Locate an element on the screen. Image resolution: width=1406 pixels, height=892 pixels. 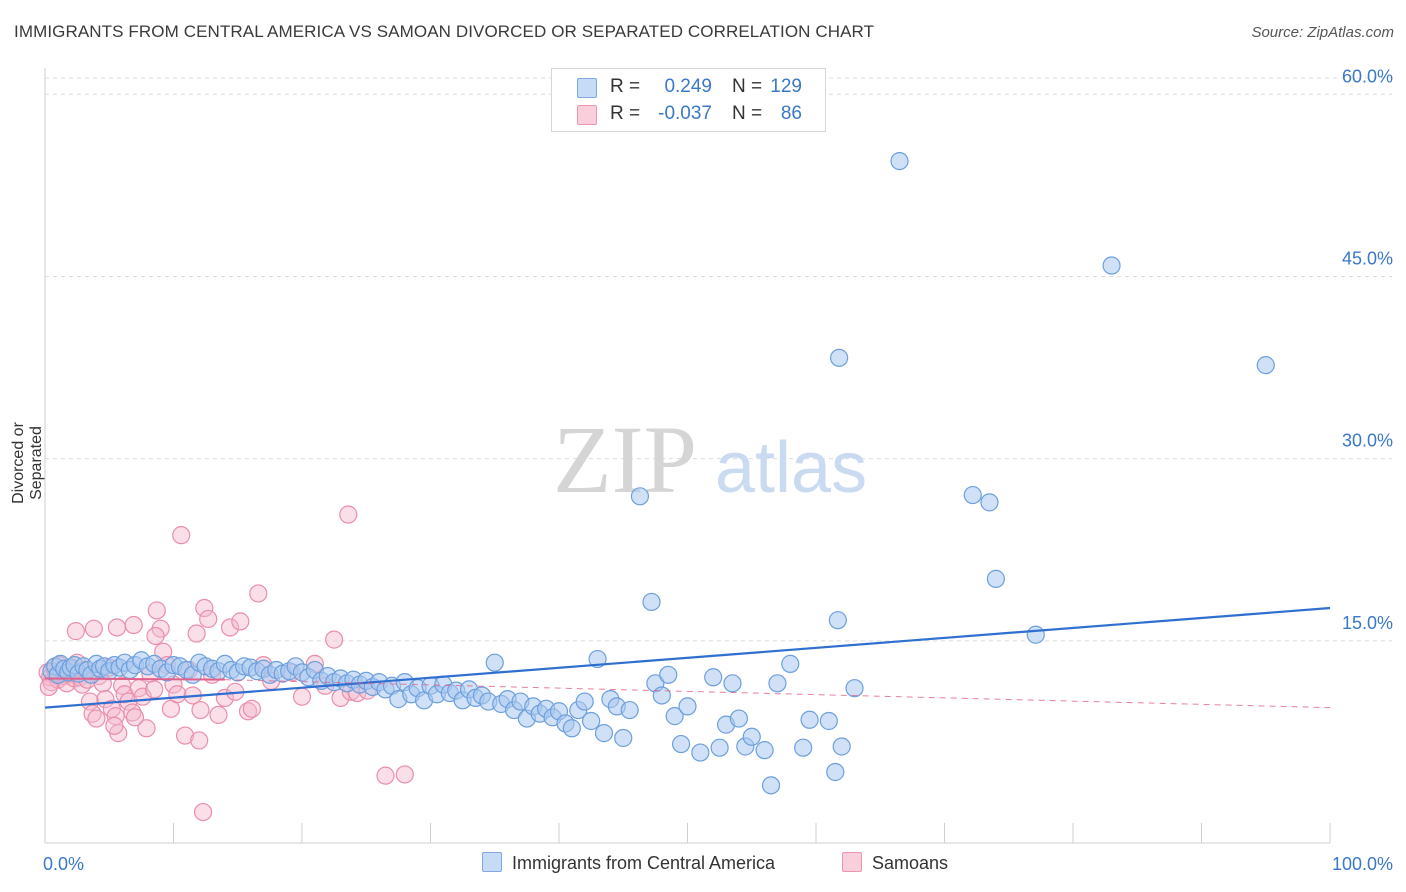
bottom-legend-swatch-blue is located at coordinates (492, 862).